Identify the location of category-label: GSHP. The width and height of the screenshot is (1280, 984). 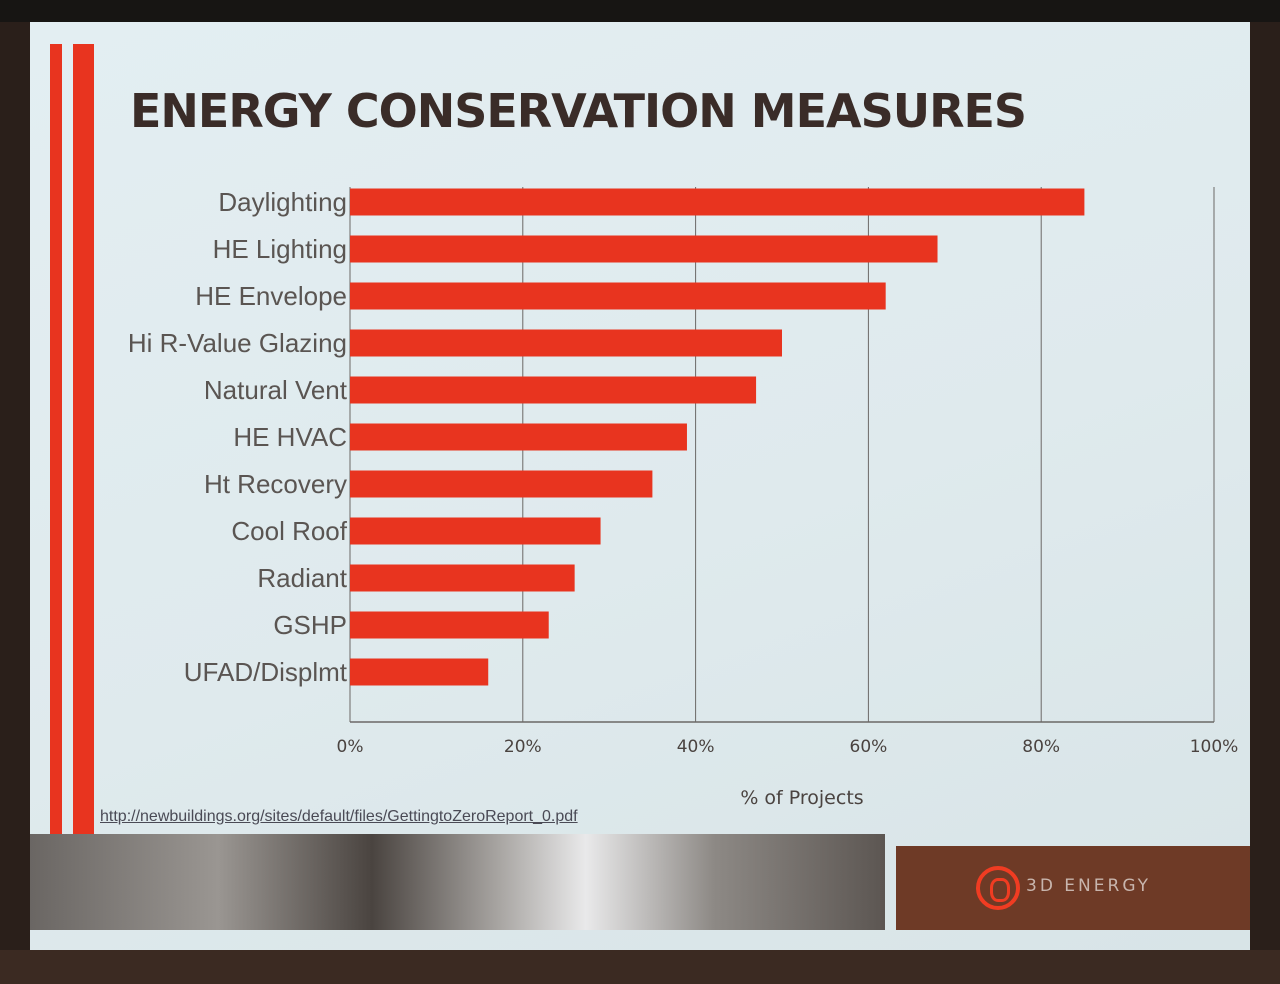
(310, 625).